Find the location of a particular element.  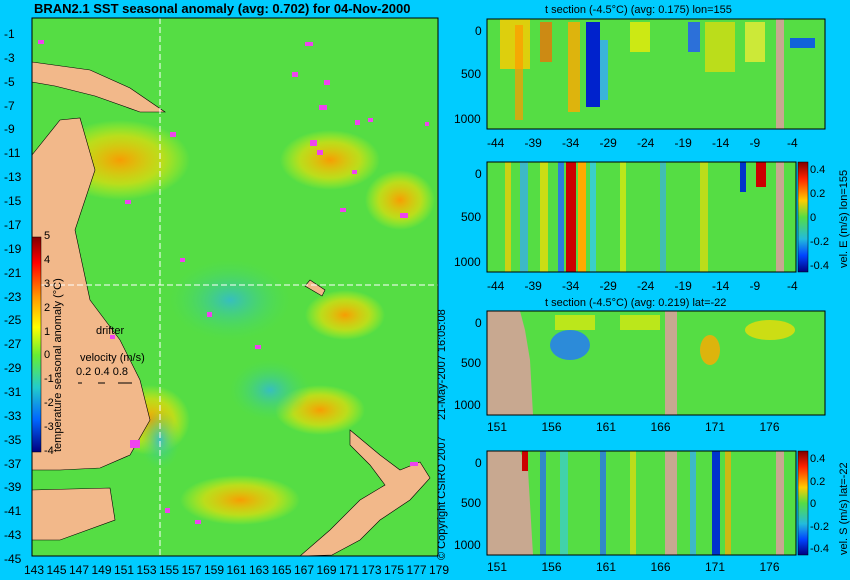

panel2-x-tick-label: -24 is located at coordinates (646, 286).